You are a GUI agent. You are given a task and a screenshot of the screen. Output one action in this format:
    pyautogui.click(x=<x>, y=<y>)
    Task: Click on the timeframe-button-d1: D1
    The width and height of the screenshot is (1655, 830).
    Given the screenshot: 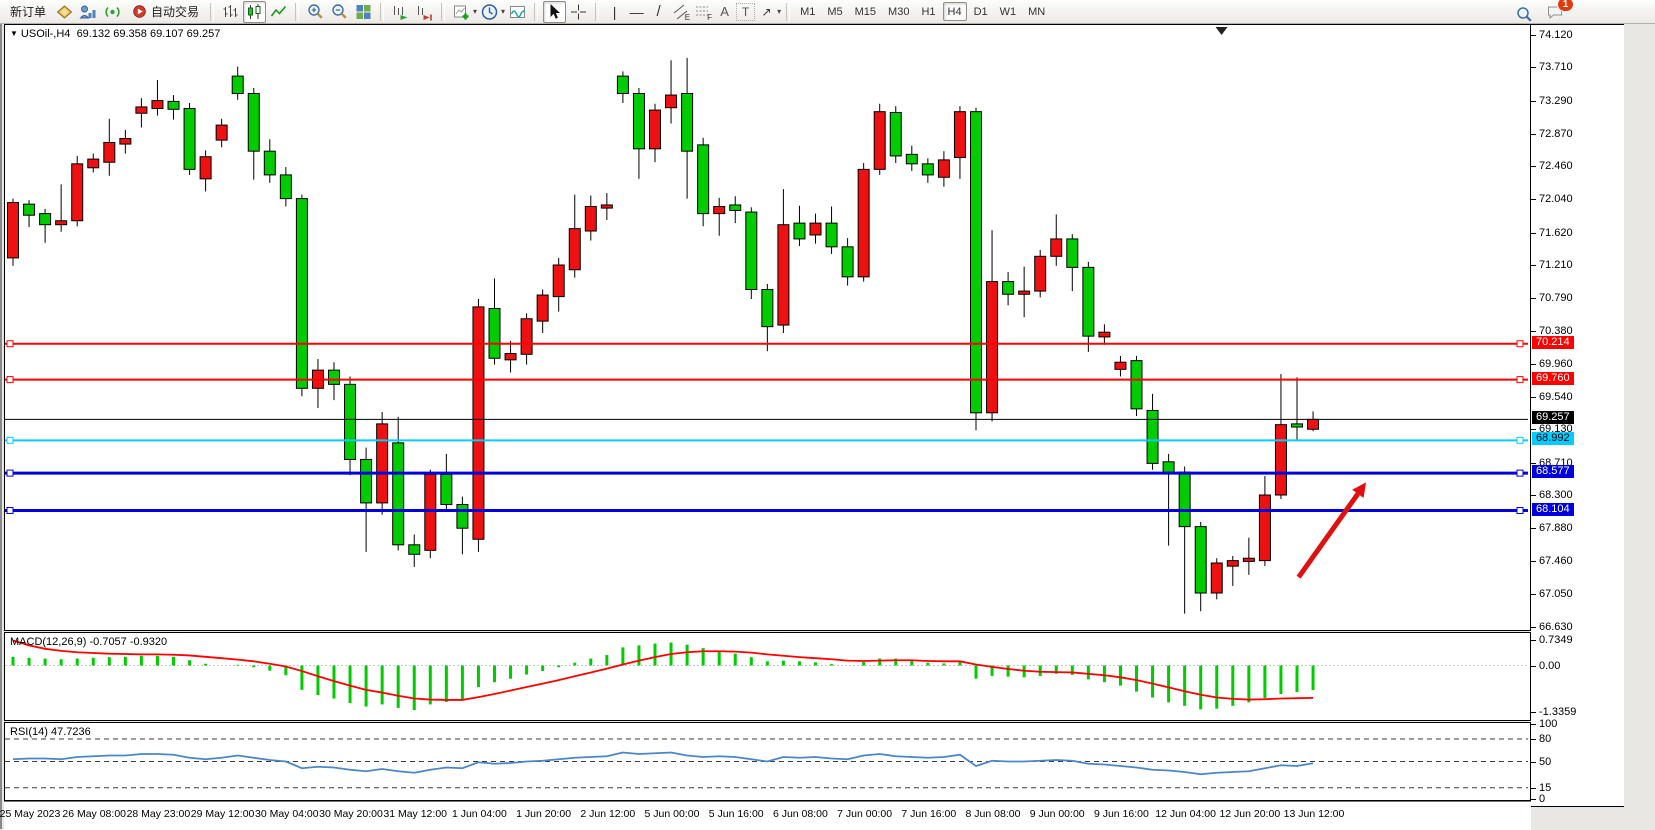 What is the action you would take?
    pyautogui.click(x=981, y=11)
    